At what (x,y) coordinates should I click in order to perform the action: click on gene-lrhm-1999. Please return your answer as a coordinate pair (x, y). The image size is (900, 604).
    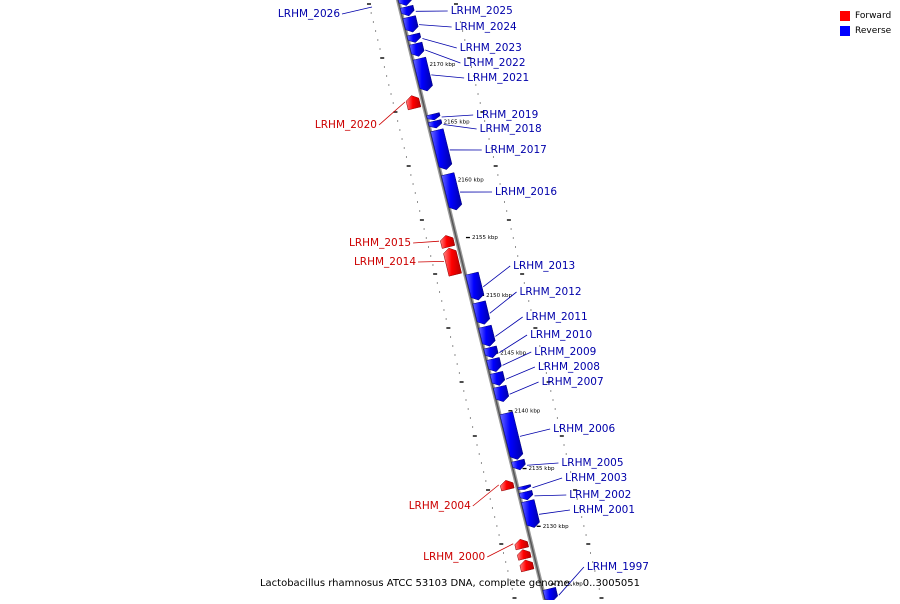
    Looking at the image, I should click on (524, 555).